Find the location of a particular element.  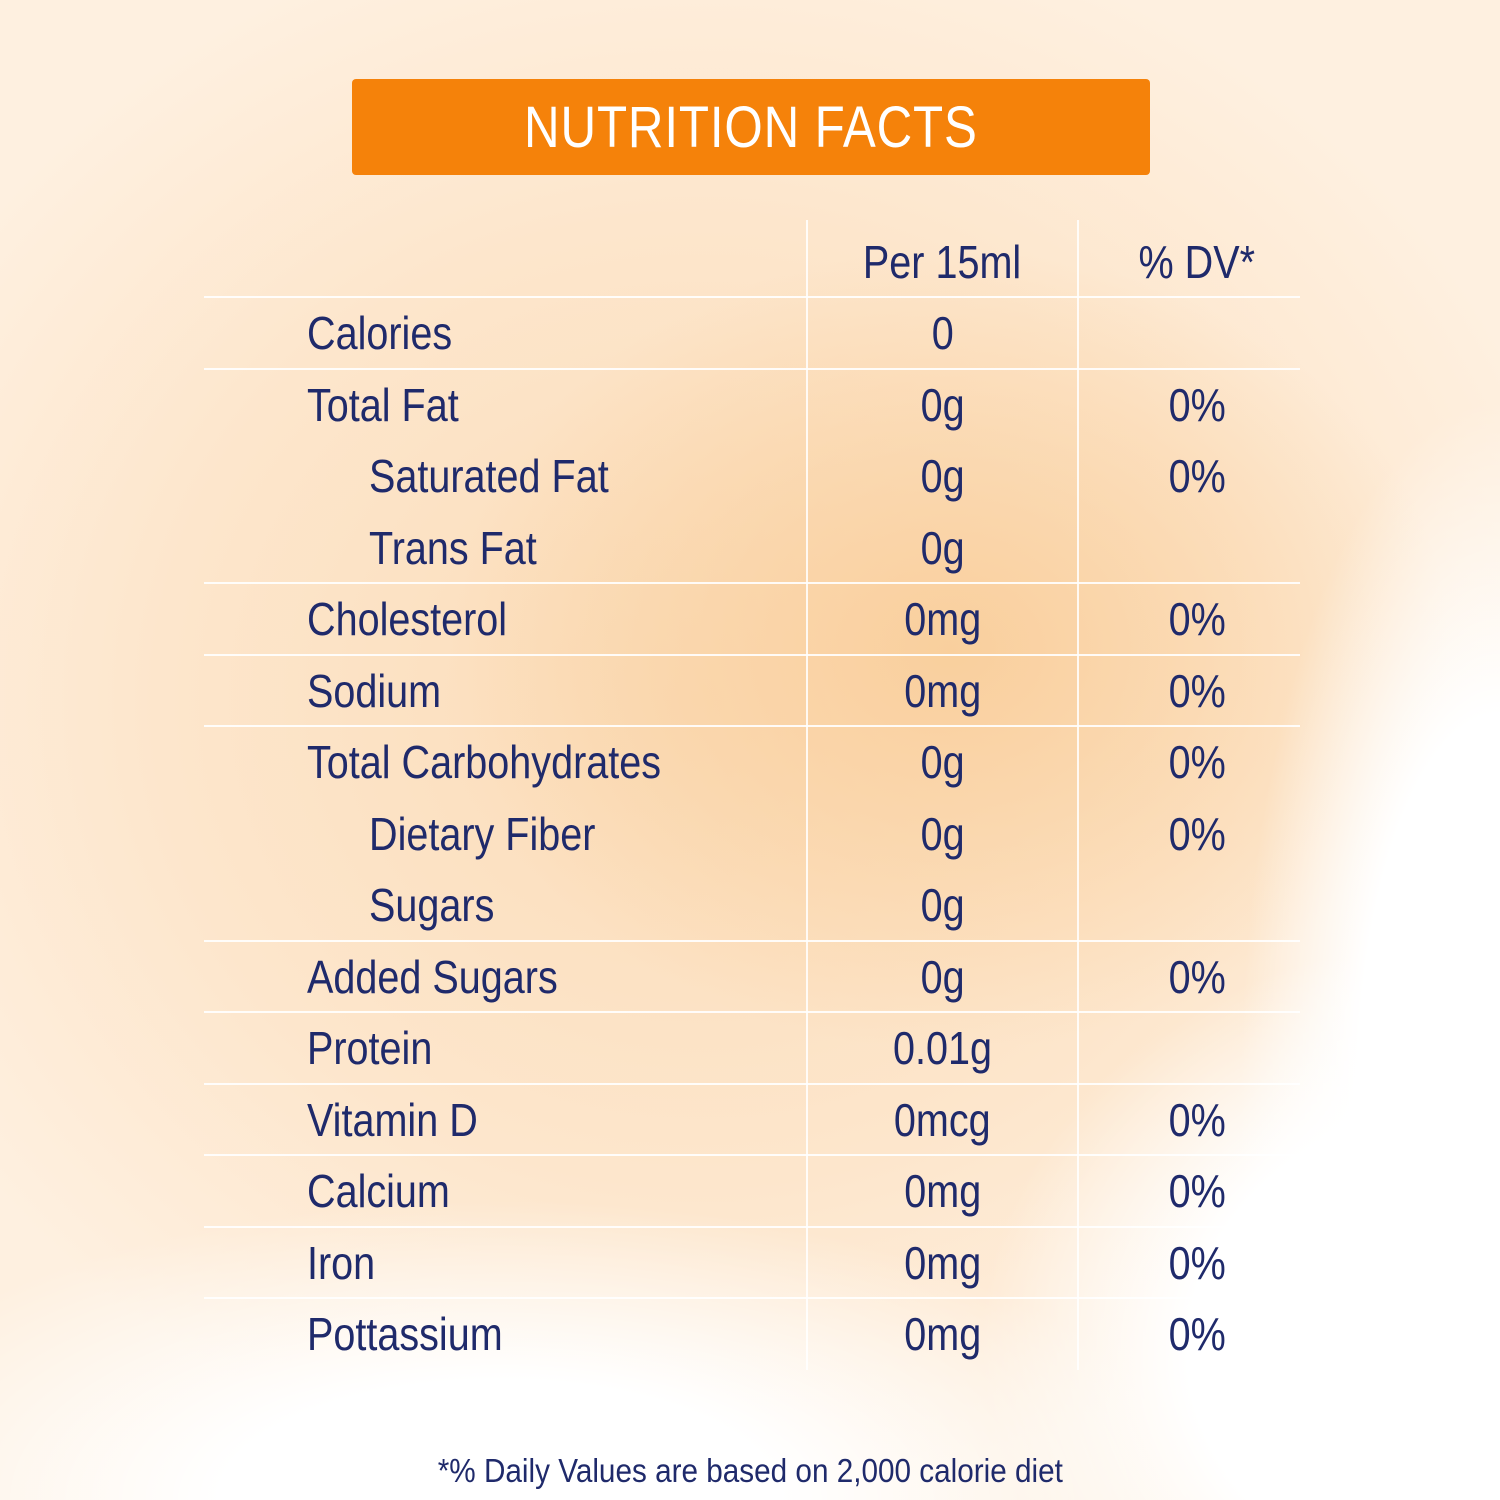

row-name: Pottassium is located at coordinates (547, 1334).